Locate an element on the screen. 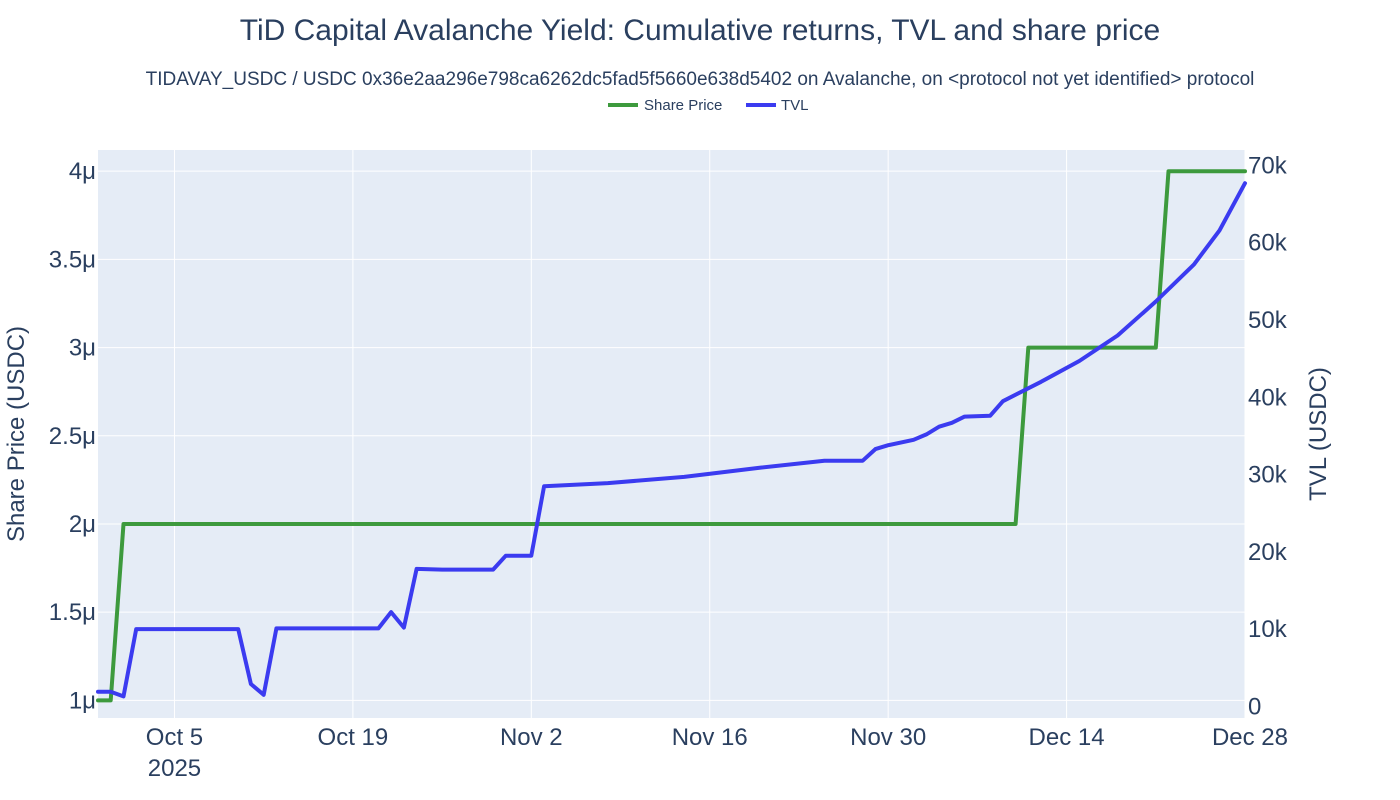 The image size is (1400, 800). legend: Share Price TVL is located at coordinates (708, 105).